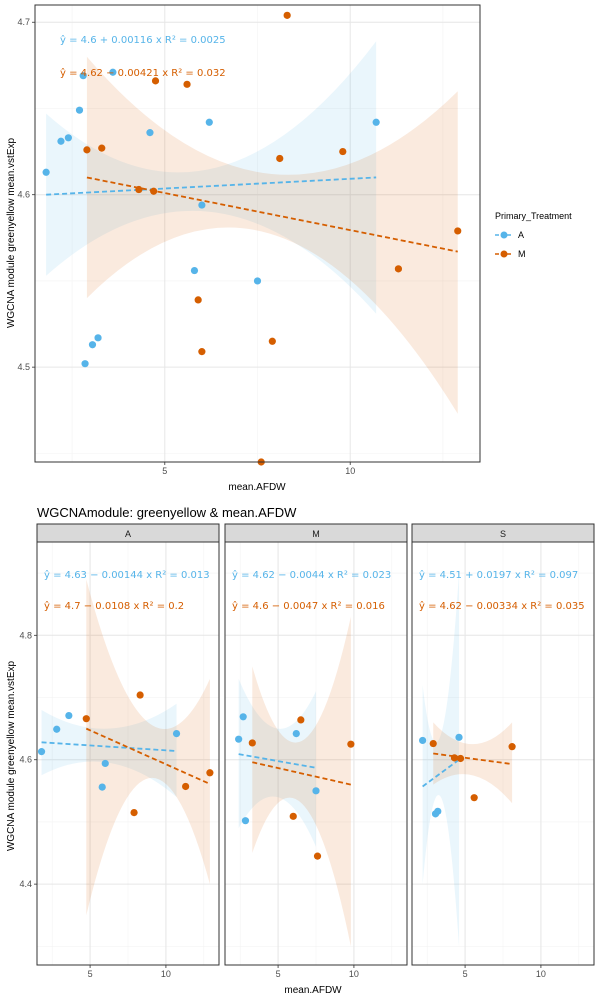  I want to click on facet-M-points, so click(295, 786).